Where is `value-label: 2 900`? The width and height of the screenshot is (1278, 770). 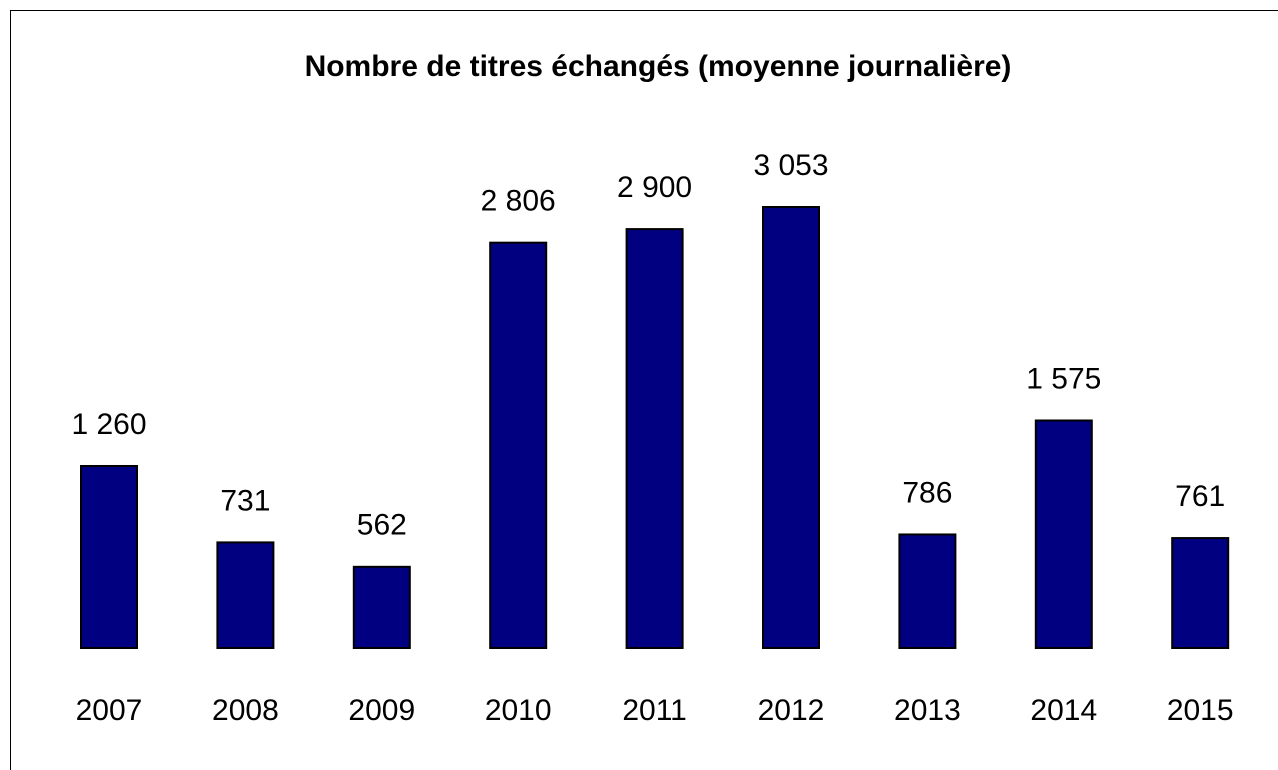 value-label: 2 900 is located at coordinates (654, 187).